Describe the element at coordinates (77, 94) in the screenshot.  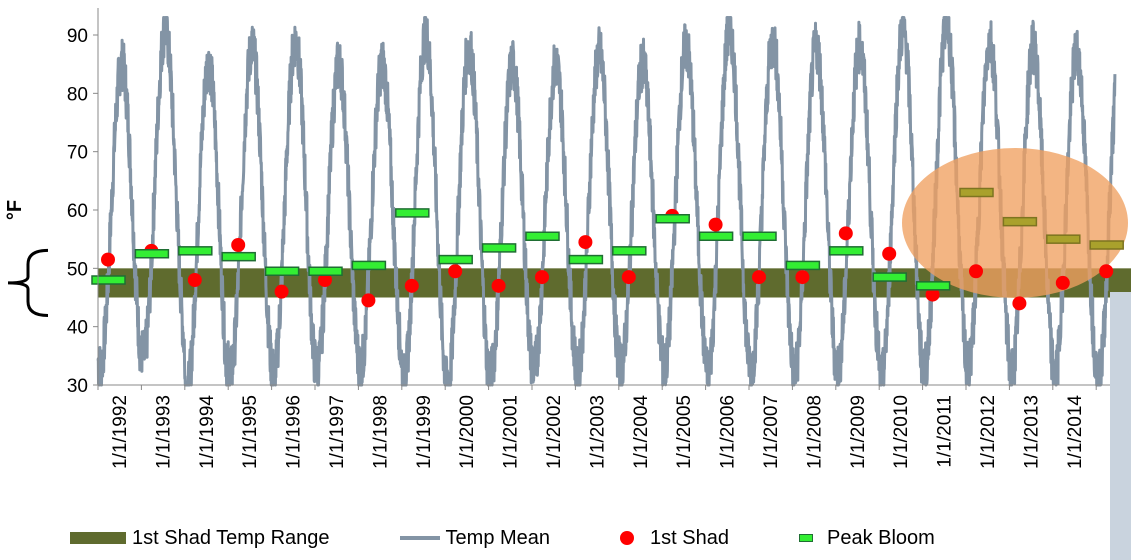
I see `y-tick-label: 80` at that location.